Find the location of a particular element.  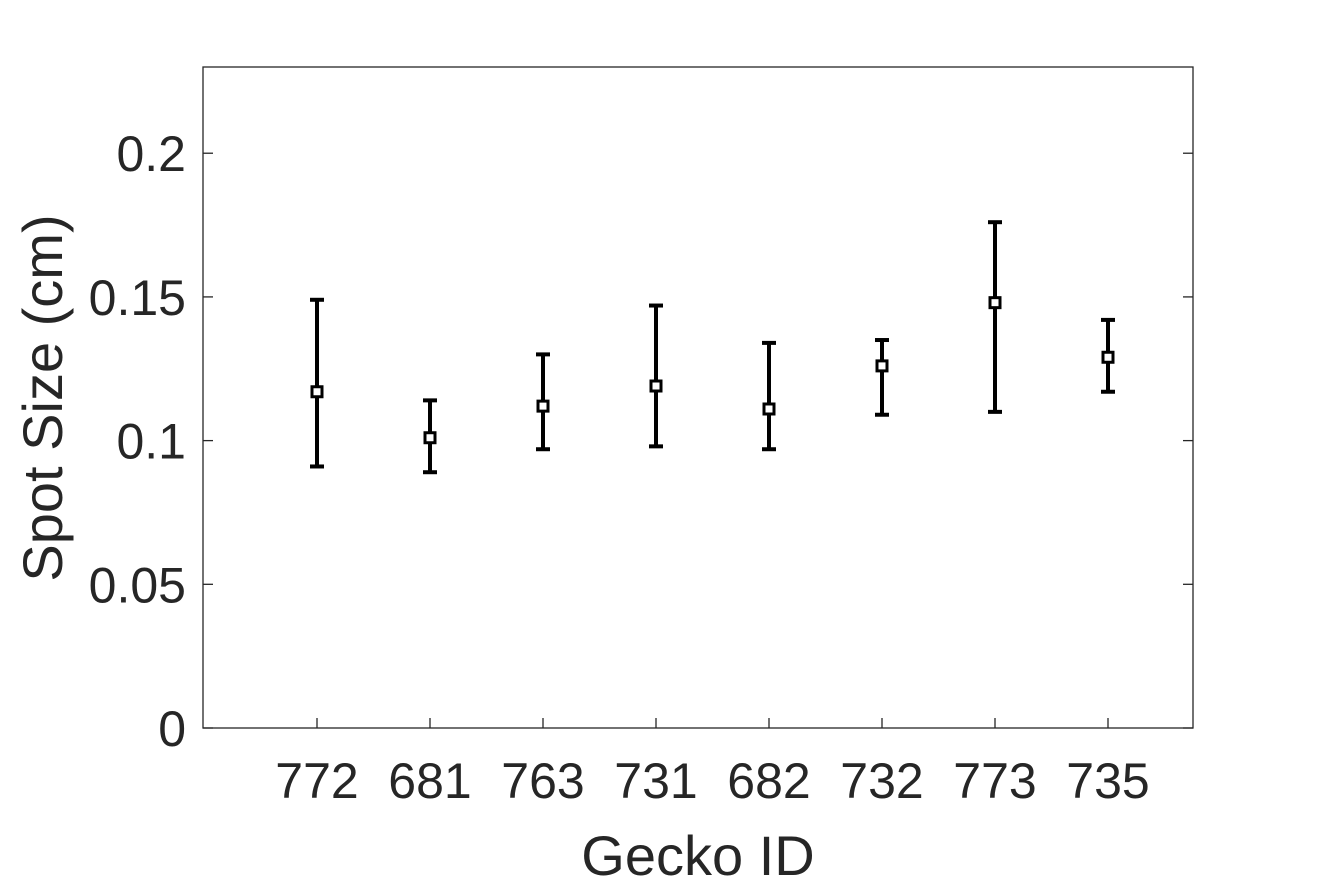

x-tick-label: 732 is located at coordinates (881, 781).